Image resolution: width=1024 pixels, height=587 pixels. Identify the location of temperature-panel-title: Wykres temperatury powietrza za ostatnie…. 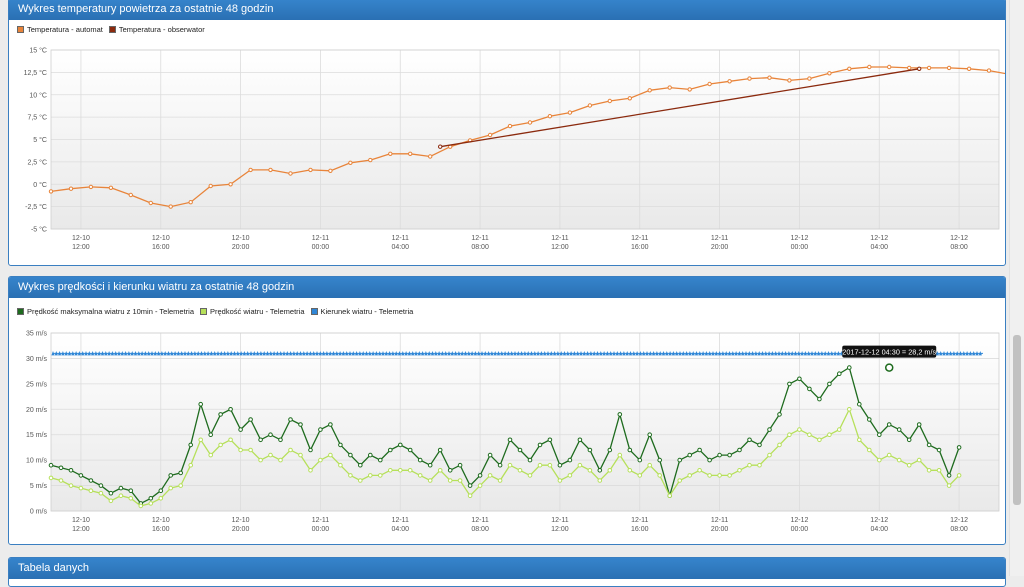
(507, 10).